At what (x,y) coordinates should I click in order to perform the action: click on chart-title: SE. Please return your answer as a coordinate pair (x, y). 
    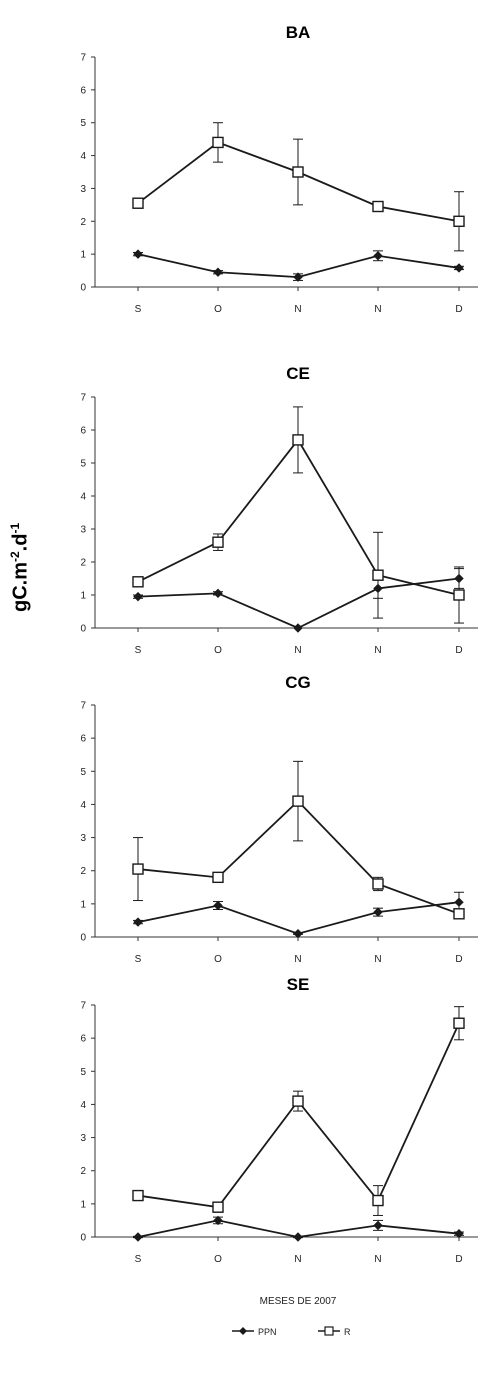
    Looking at the image, I should click on (298, 984).